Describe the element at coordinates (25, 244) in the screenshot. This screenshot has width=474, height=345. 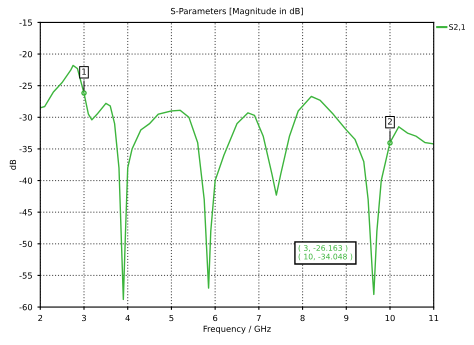
I see `y-tick-label: -50` at that location.